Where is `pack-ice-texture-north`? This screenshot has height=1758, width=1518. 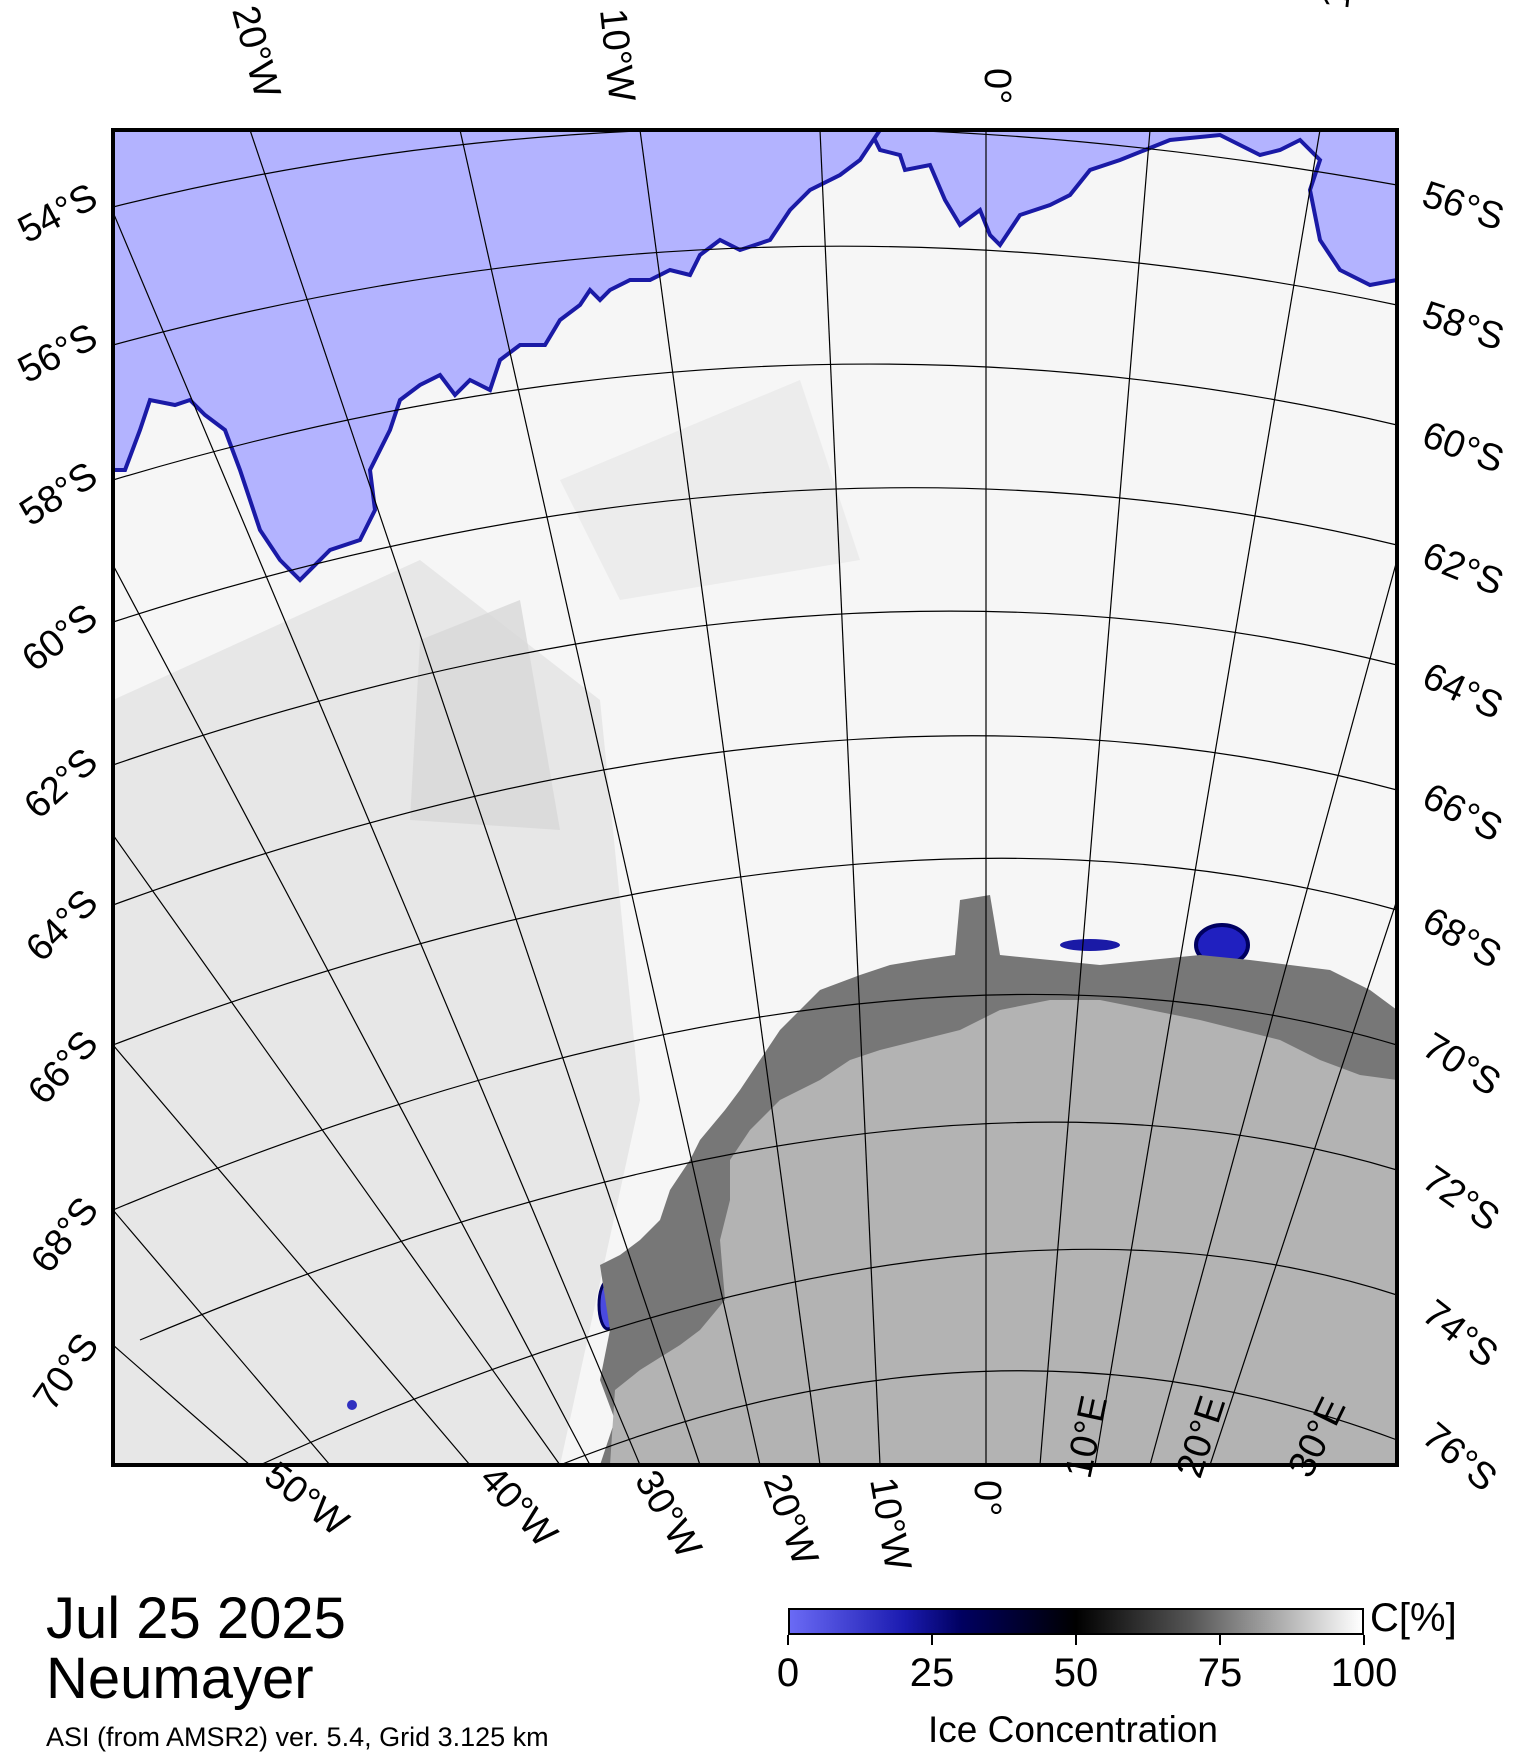 pack-ice-texture-north is located at coordinates (710, 490).